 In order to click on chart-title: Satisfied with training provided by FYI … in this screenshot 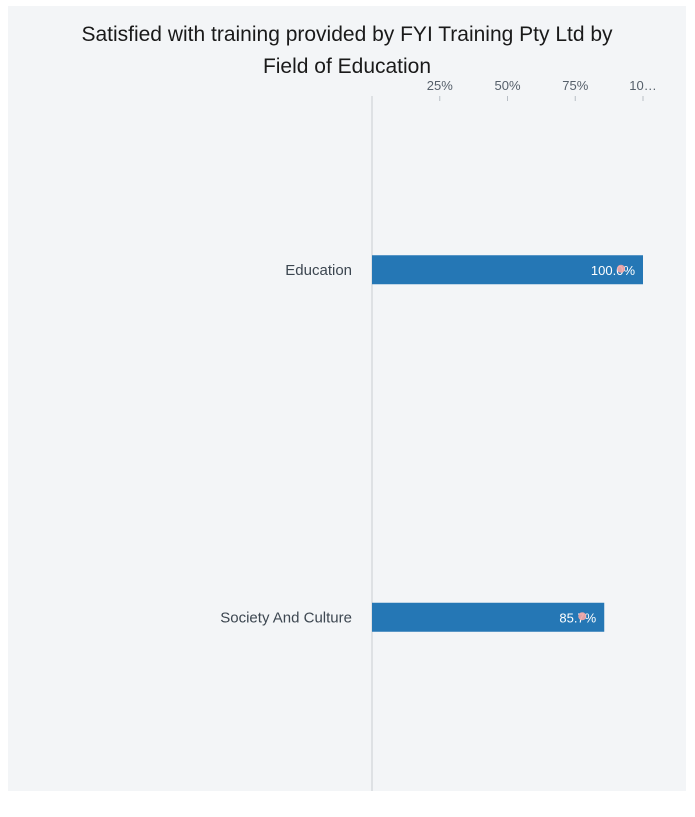, I will do `click(347, 50)`.